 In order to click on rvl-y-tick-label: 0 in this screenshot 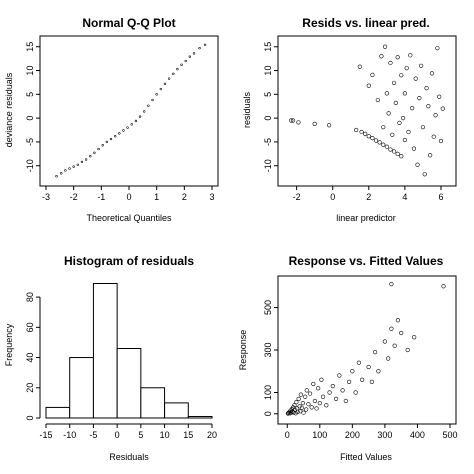, I will do `click(268, 118)`.